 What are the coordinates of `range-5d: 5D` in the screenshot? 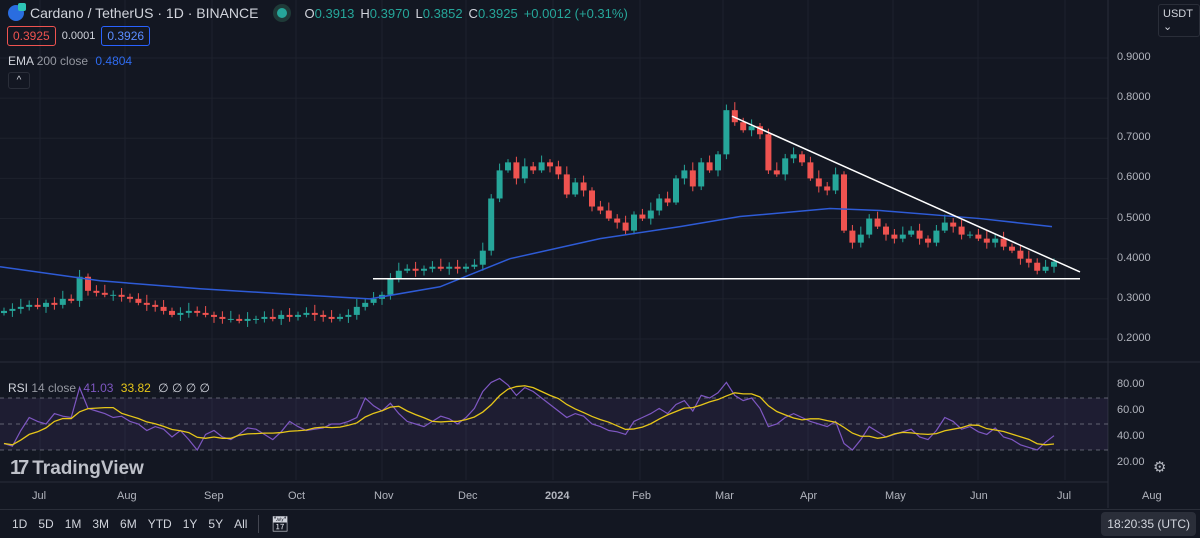 It's located at (46, 524).